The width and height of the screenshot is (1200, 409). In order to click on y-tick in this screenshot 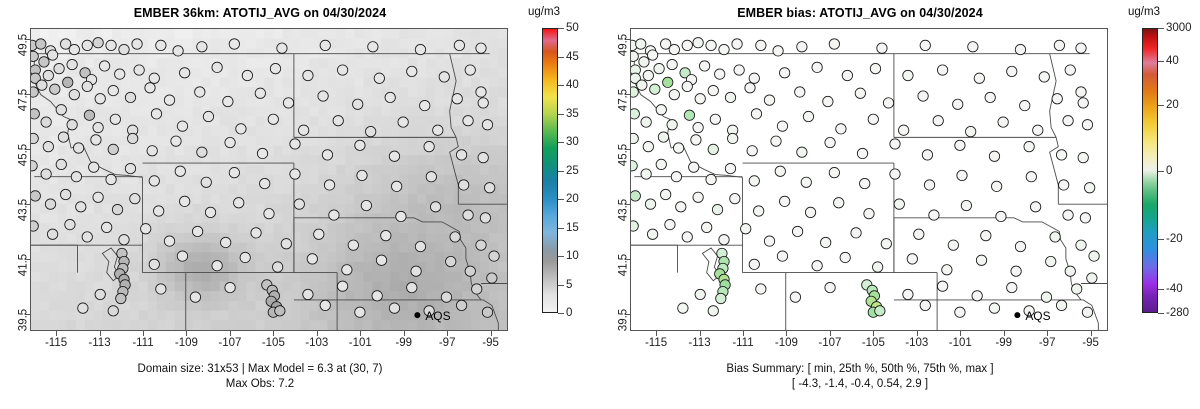, I will do `click(27, 40)`.